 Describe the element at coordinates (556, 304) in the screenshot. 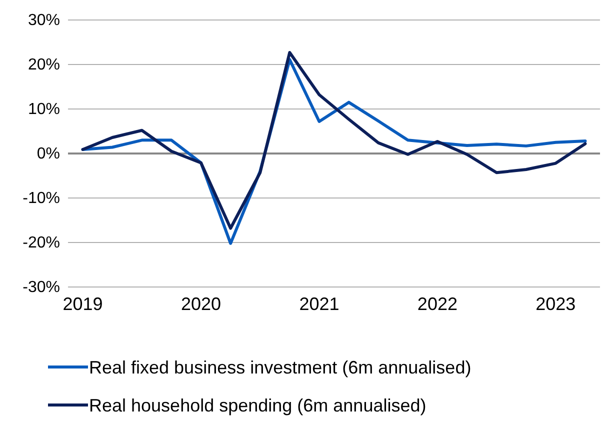

I see `x-tick-label: 2023` at that location.